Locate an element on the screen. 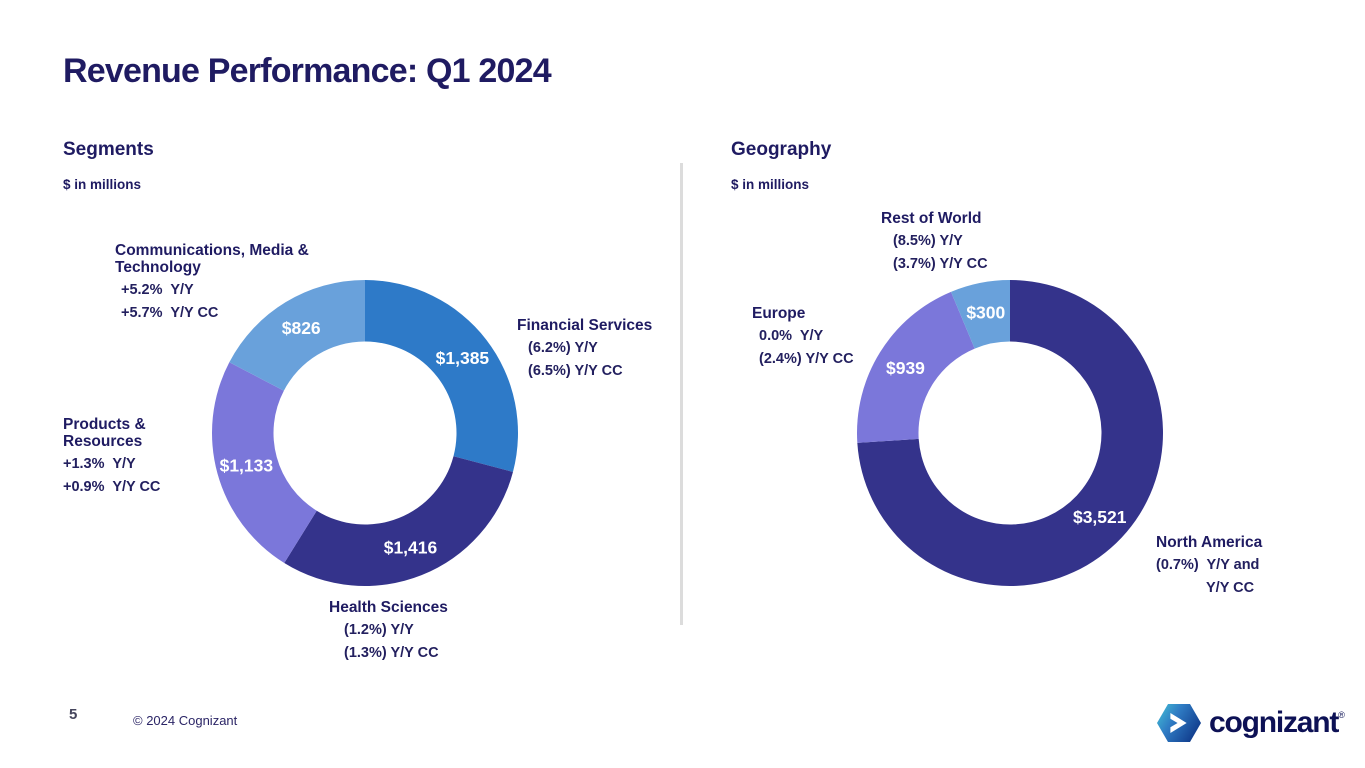 The width and height of the screenshot is (1365, 768). segments-panel-heading: Segments is located at coordinates (108, 149).